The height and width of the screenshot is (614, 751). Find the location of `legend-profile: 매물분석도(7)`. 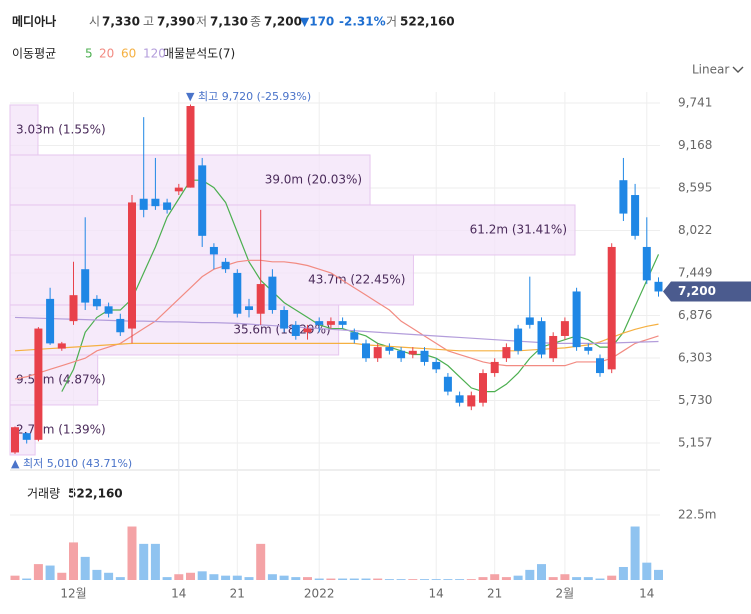

legend-profile: 매물분석도(7) is located at coordinates (199, 54).